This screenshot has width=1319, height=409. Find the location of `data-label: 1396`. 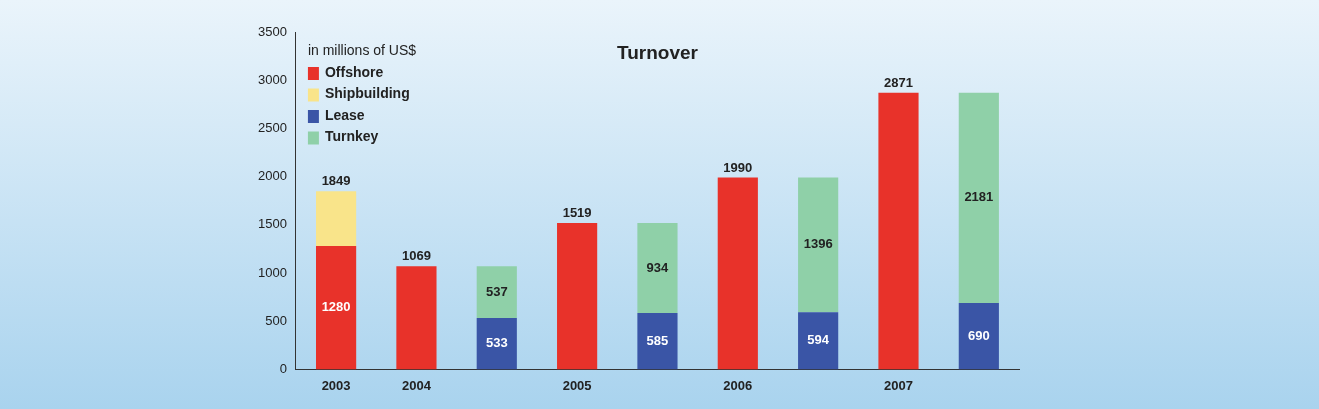

data-label: 1396 is located at coordinates (818, 244).